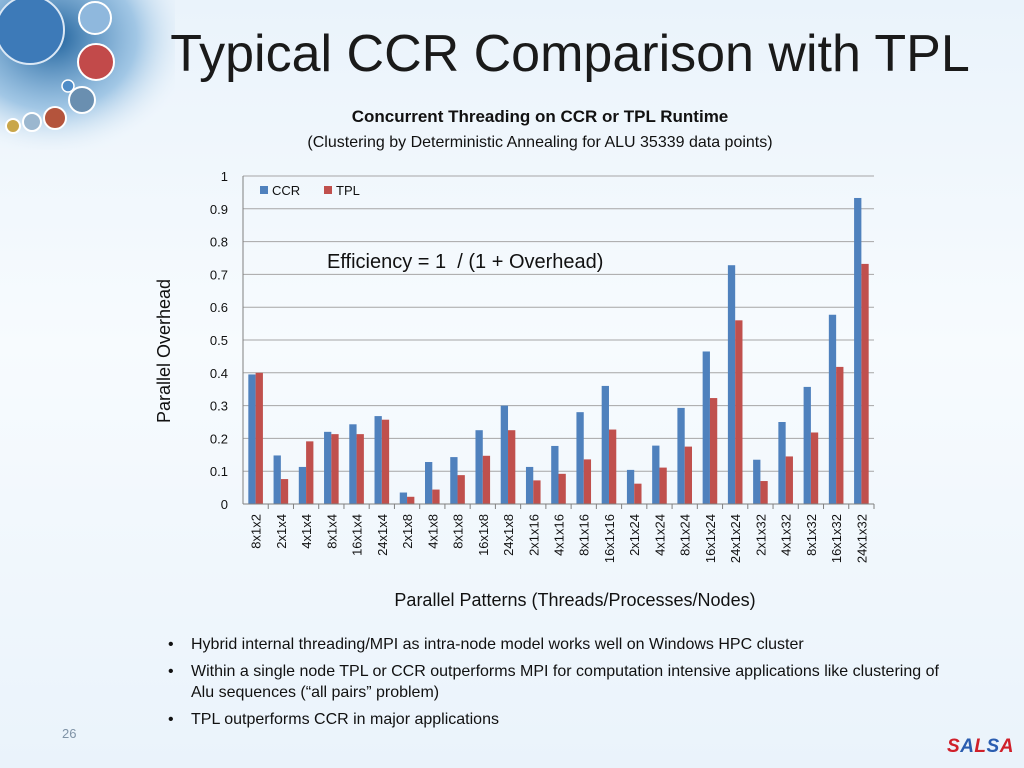  I want to click on x-tick-label: 16x1x24, so click(710, 538).